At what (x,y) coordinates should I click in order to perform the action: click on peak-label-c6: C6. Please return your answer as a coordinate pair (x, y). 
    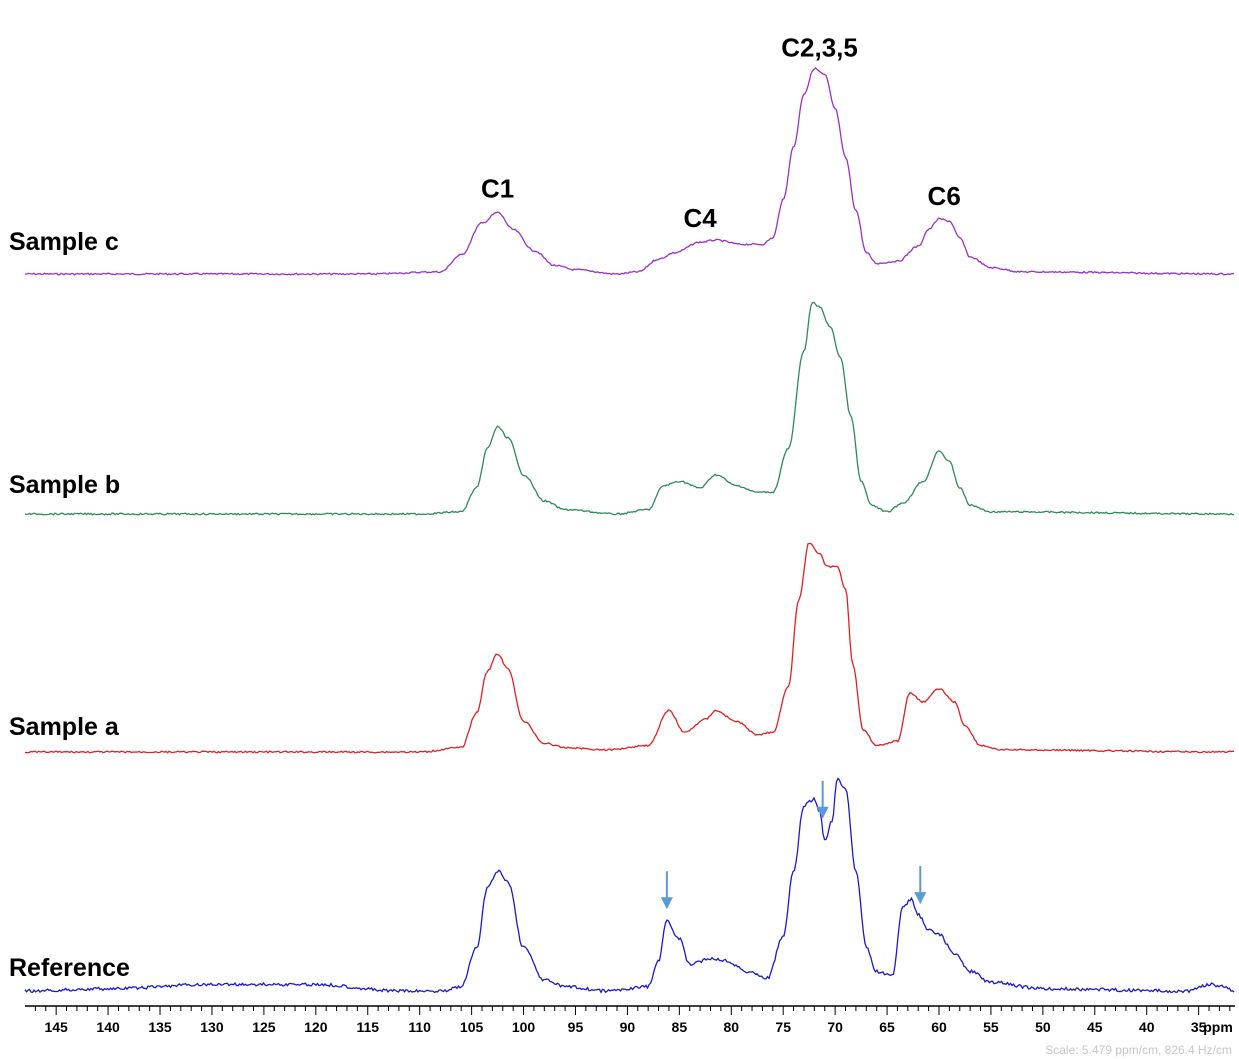
    Looking at the image, I should click on (944, 196).